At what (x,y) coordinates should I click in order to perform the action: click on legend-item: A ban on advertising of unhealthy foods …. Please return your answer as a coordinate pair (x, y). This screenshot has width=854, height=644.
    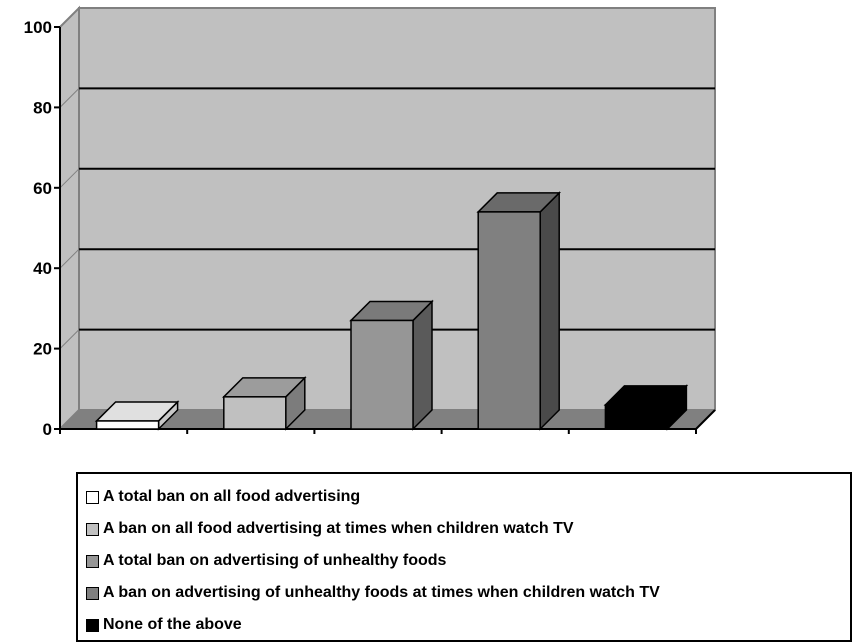
    Looking at the image, I should click on (468, 593).